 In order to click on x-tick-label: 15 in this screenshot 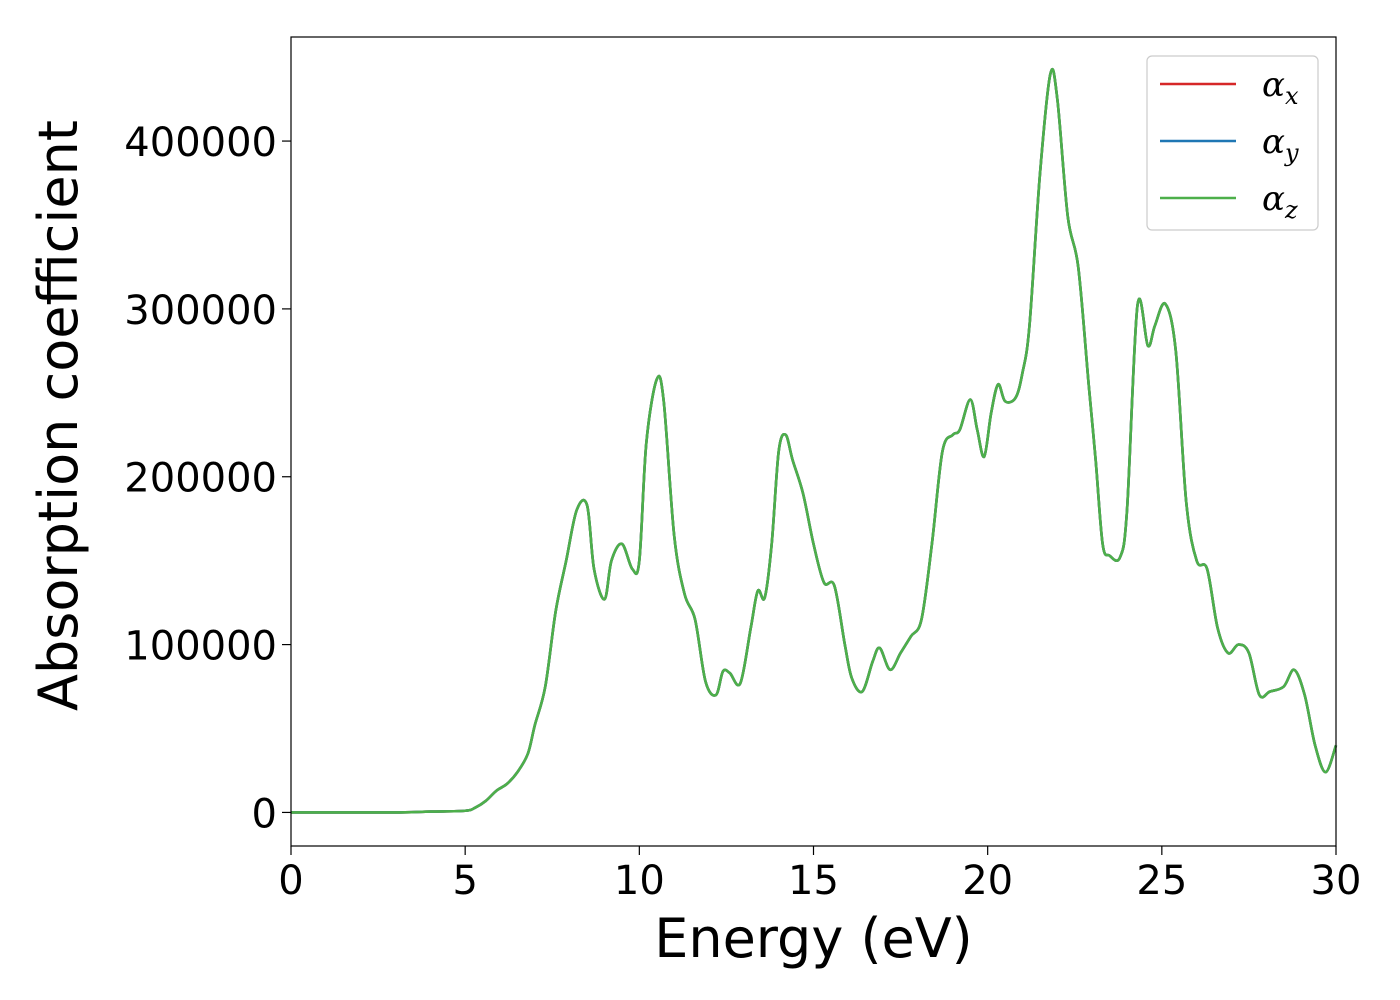, I will do `click(813, 881)`.